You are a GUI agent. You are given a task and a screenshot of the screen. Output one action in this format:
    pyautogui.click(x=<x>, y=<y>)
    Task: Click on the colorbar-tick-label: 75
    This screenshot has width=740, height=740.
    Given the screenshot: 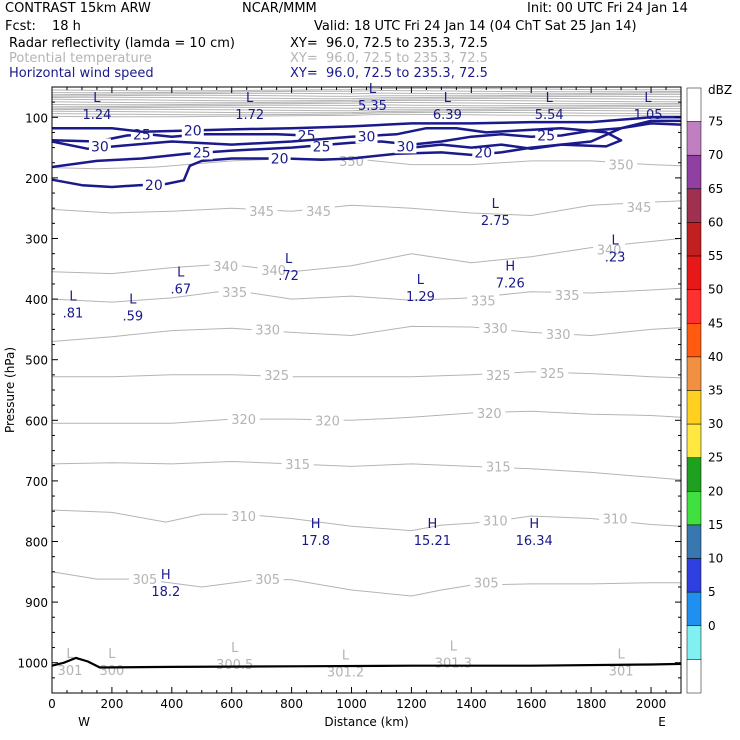 What is the action you would take?
    pyautogui.click(x=715, y=122)
    